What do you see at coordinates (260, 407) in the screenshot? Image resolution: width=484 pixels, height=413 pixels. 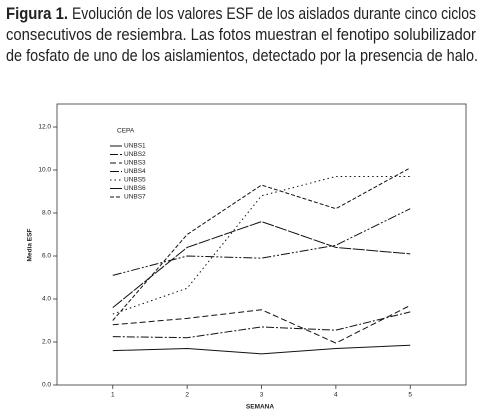 I see `x-axis-label: SEMANA` at bounding box center [260, 407].